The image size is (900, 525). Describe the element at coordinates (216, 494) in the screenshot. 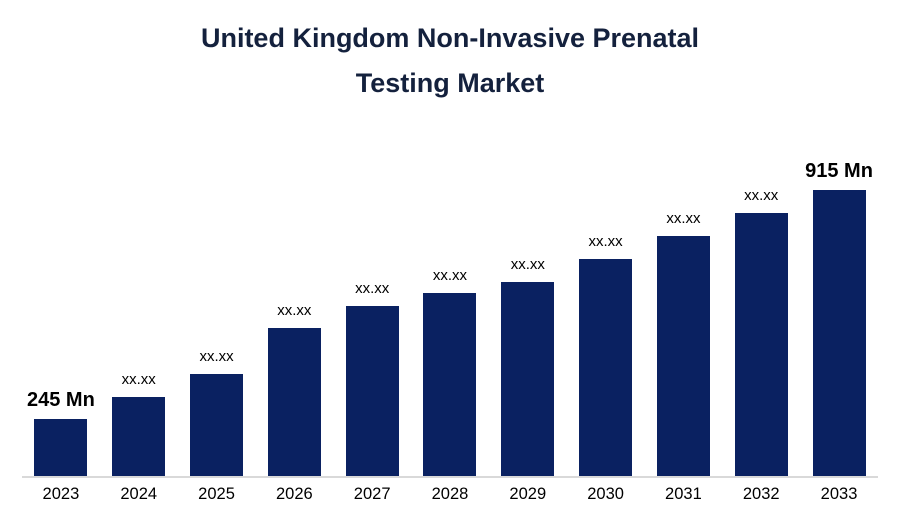

I see `x-axis-label-2025: 2025` at that location.